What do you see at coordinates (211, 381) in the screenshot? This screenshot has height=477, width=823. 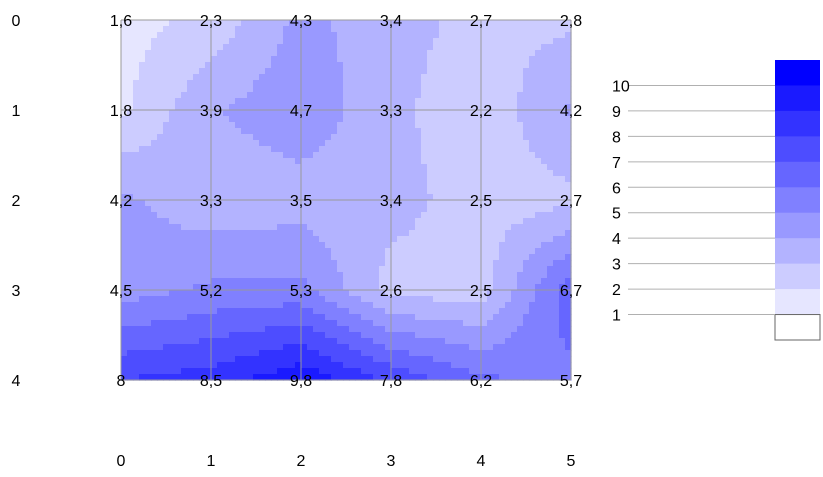 I see `value-label-4-1: 8,5` at bounding box center [211, 381].